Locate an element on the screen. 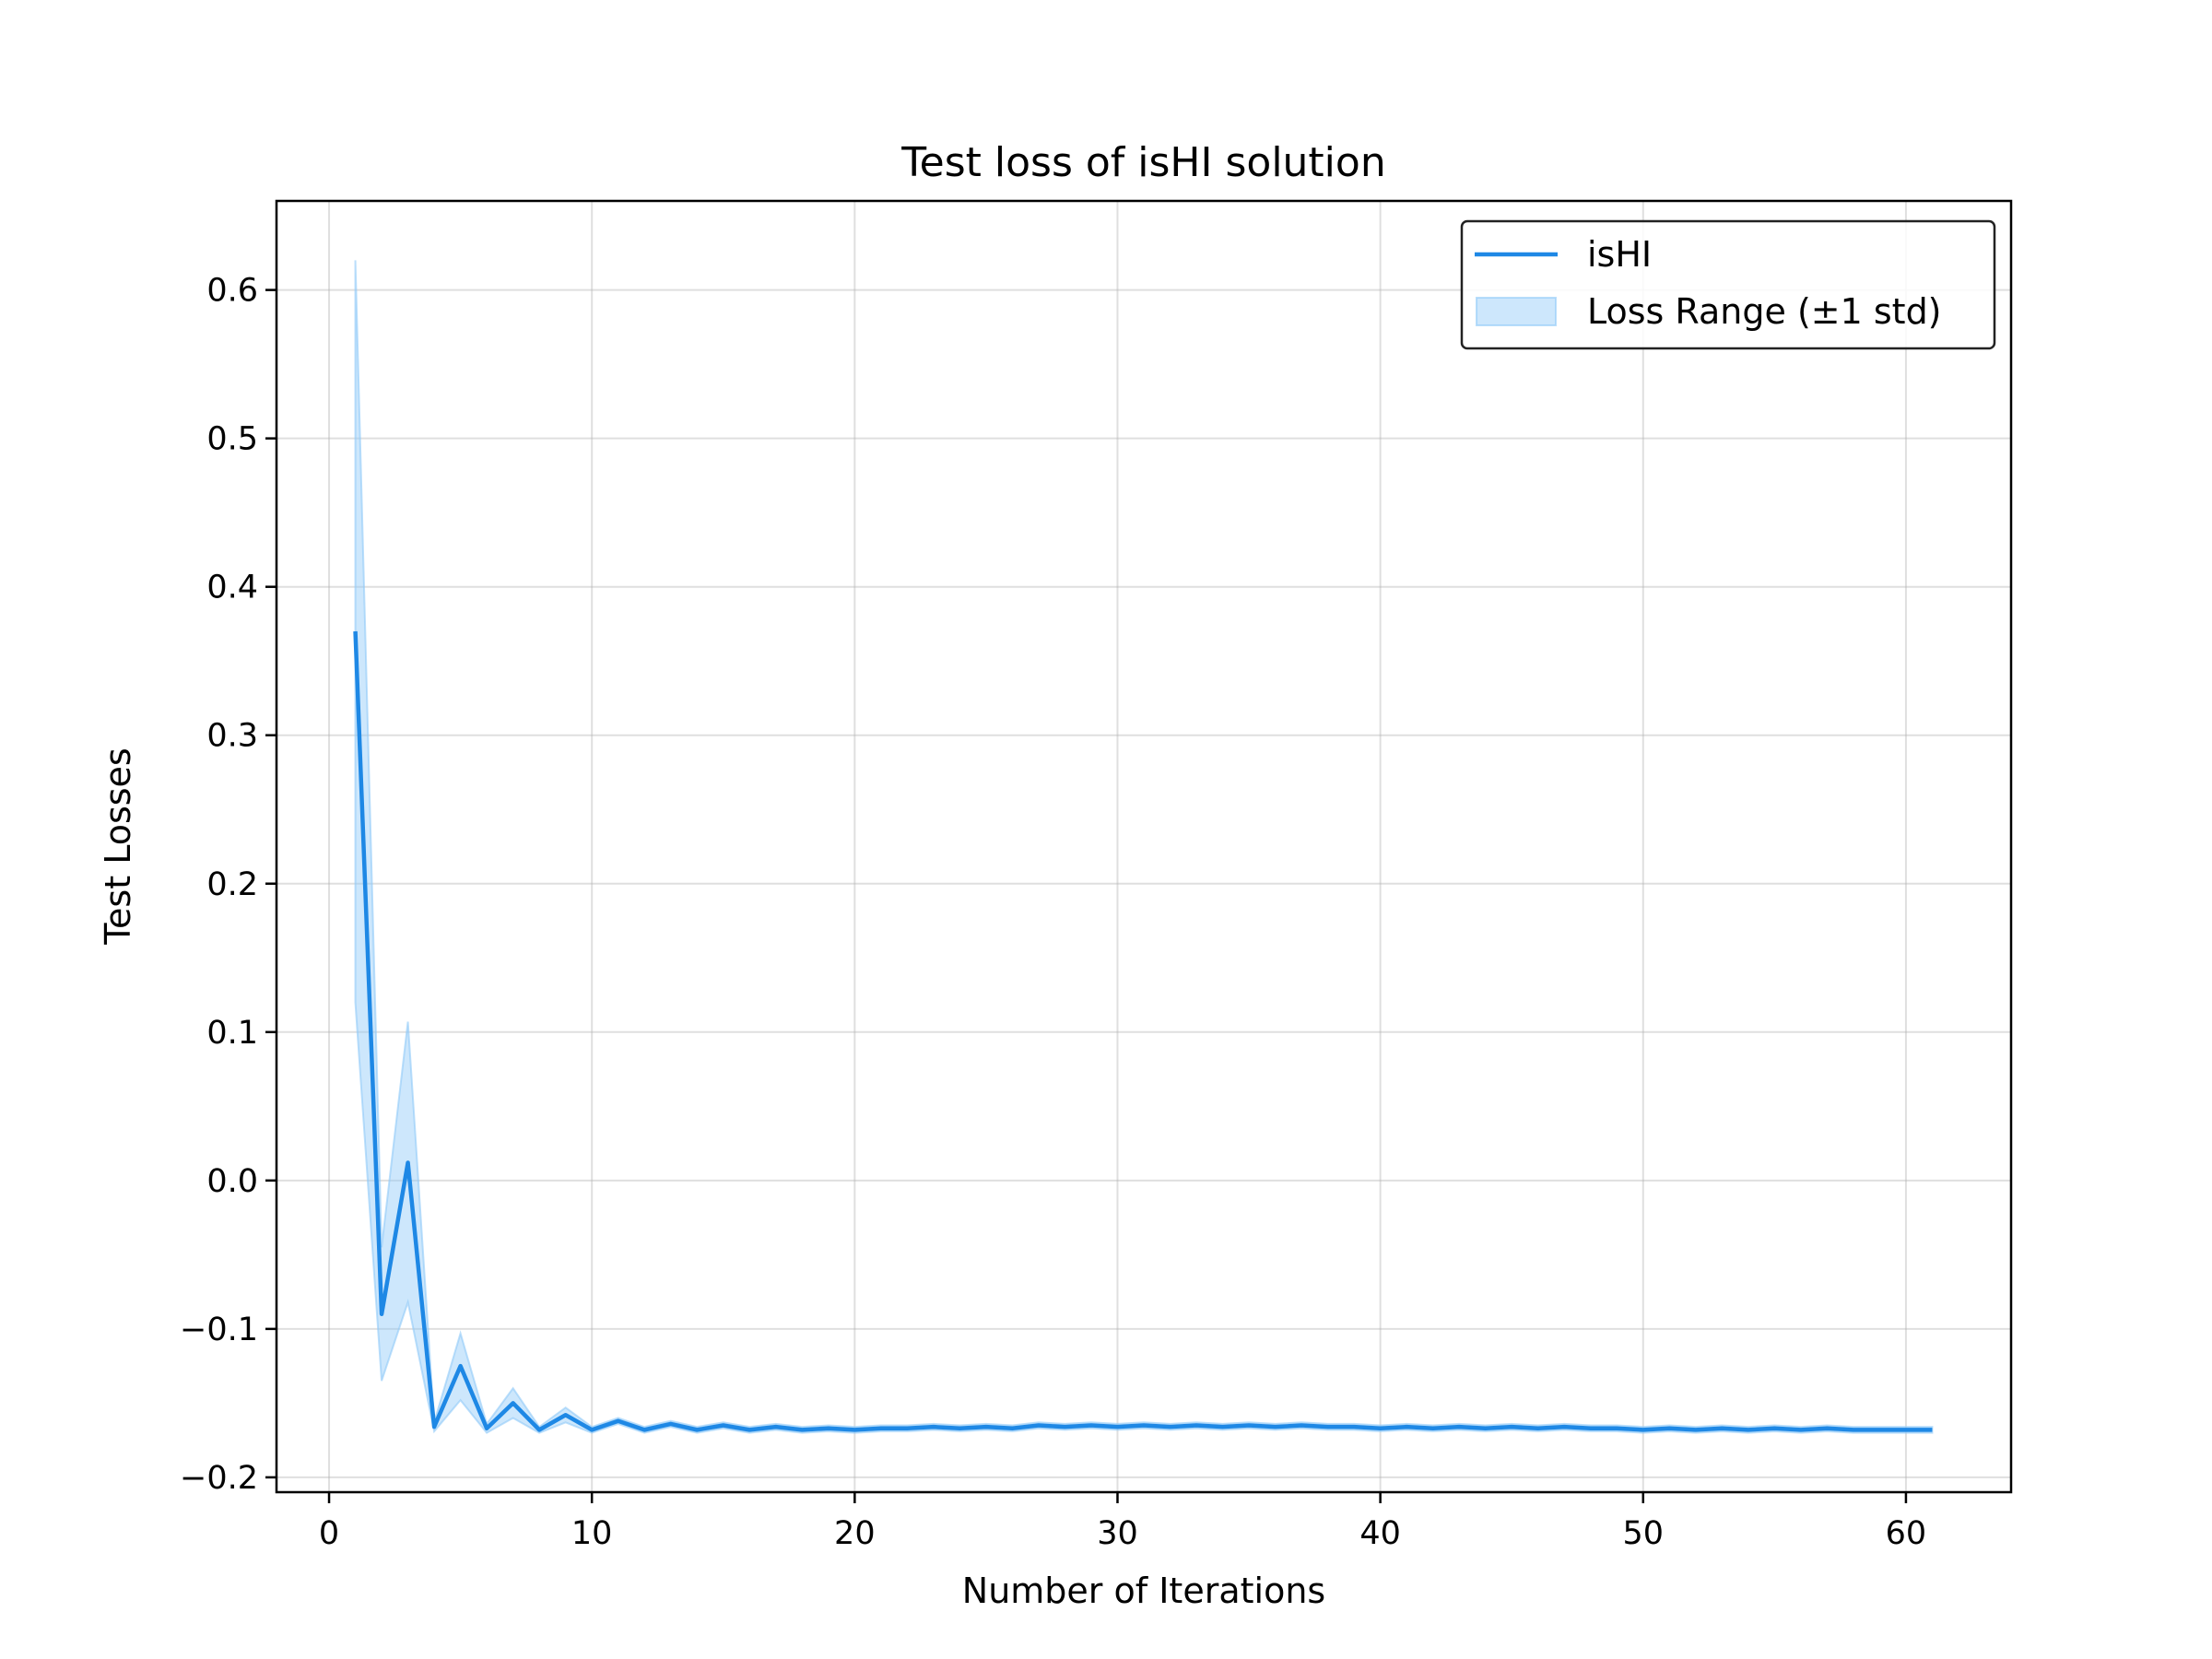 This screenshot has height=1659, width=2212. y-axis: −0.2 −0.1 0.0 0.1 0.2 0.3 0.4 0.5 0.6 is located at coordinates (228, 885).